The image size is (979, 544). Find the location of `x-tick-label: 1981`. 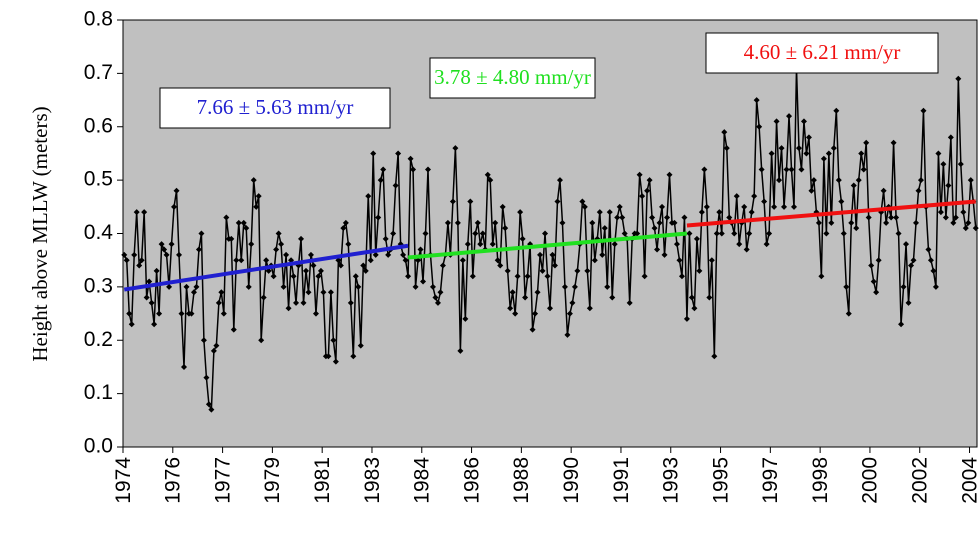

x-tick-label: 1981 is located at coordinates (322, 480).